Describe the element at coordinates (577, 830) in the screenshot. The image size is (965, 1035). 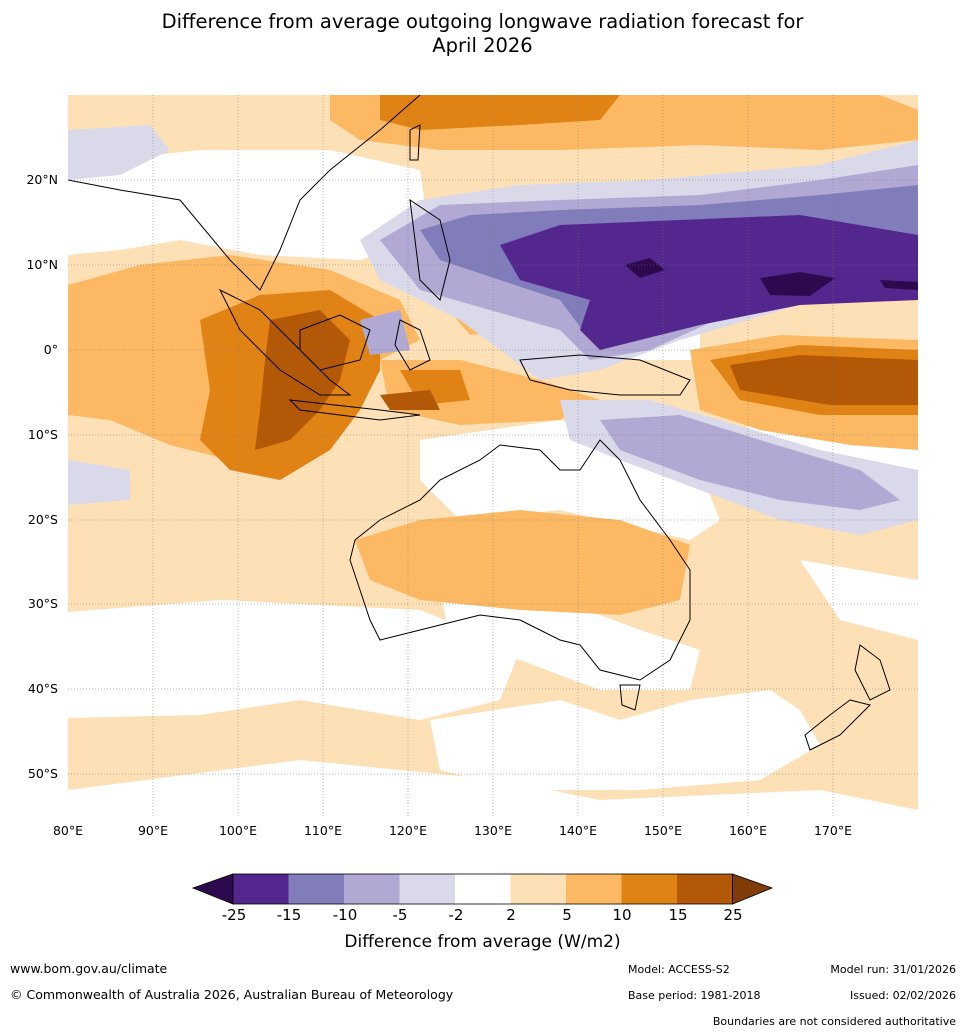
I see `lon-label-140e: 140°E` at that location.